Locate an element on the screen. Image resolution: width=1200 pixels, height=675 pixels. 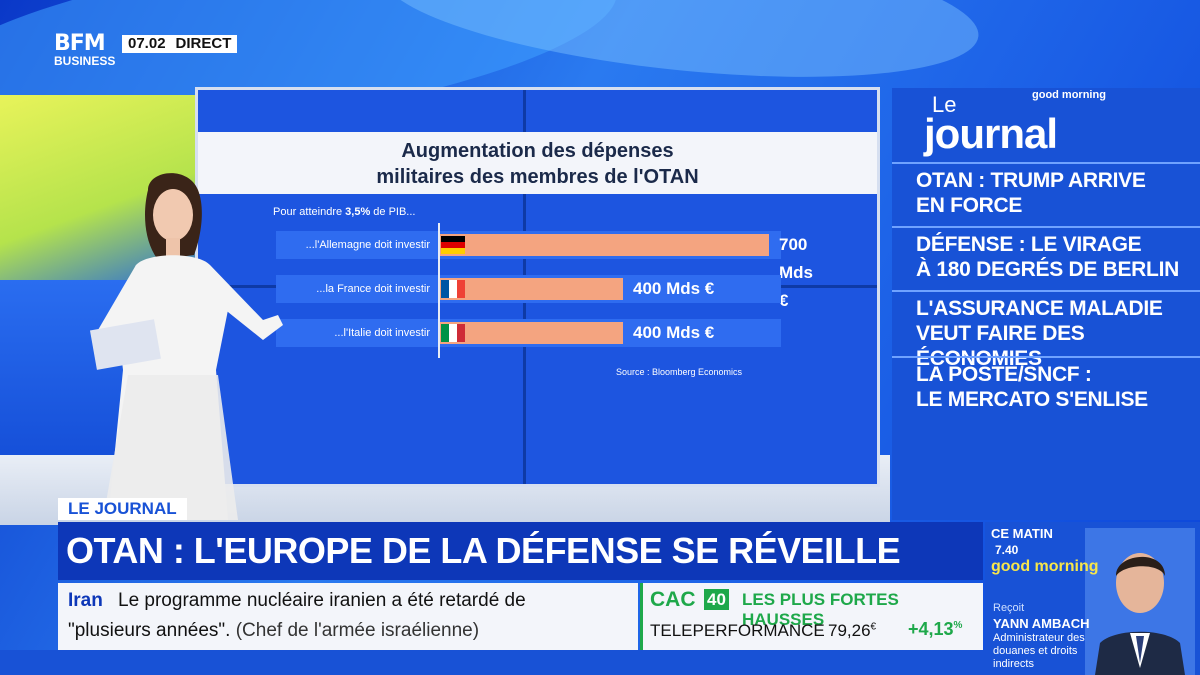
ticker-attribution: (Chef de l'armée israélienne) is located at coordinates (357, 630).